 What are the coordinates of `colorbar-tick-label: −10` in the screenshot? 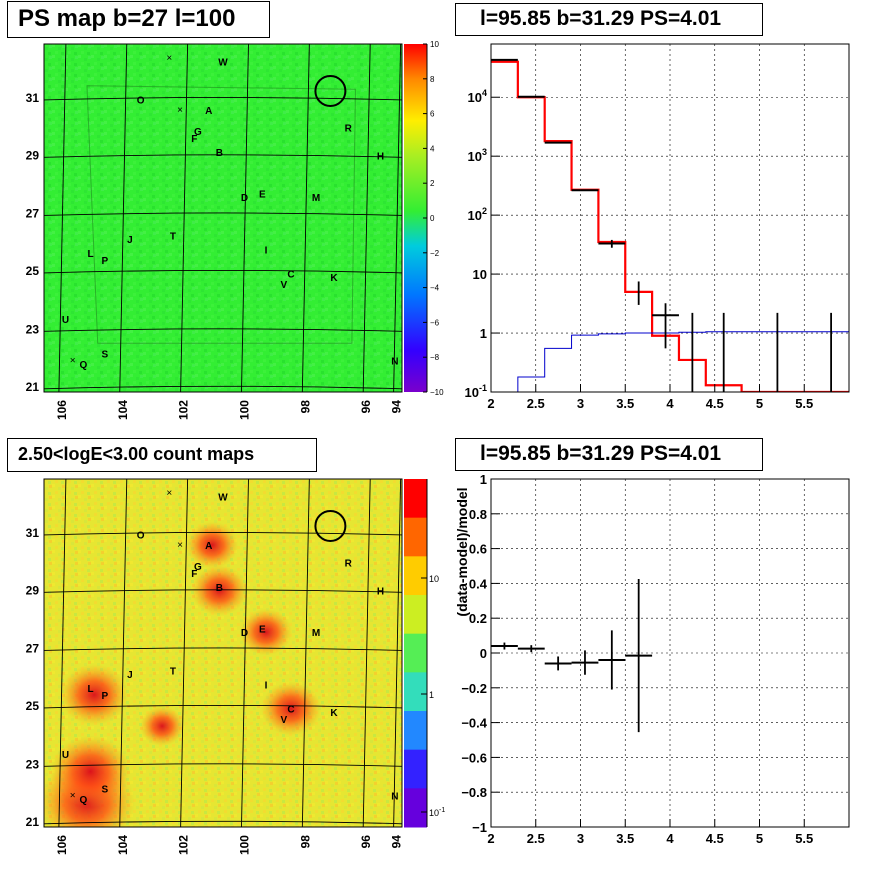 It's located at (437, 392).